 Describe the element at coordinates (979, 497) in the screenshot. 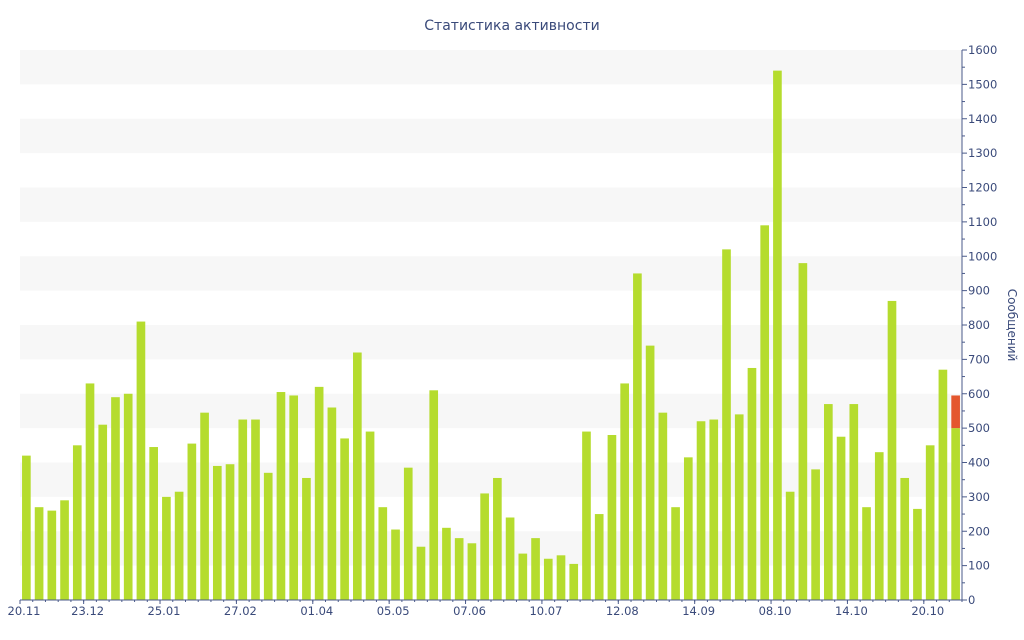

I see `y-tick-label: 300` at that location.